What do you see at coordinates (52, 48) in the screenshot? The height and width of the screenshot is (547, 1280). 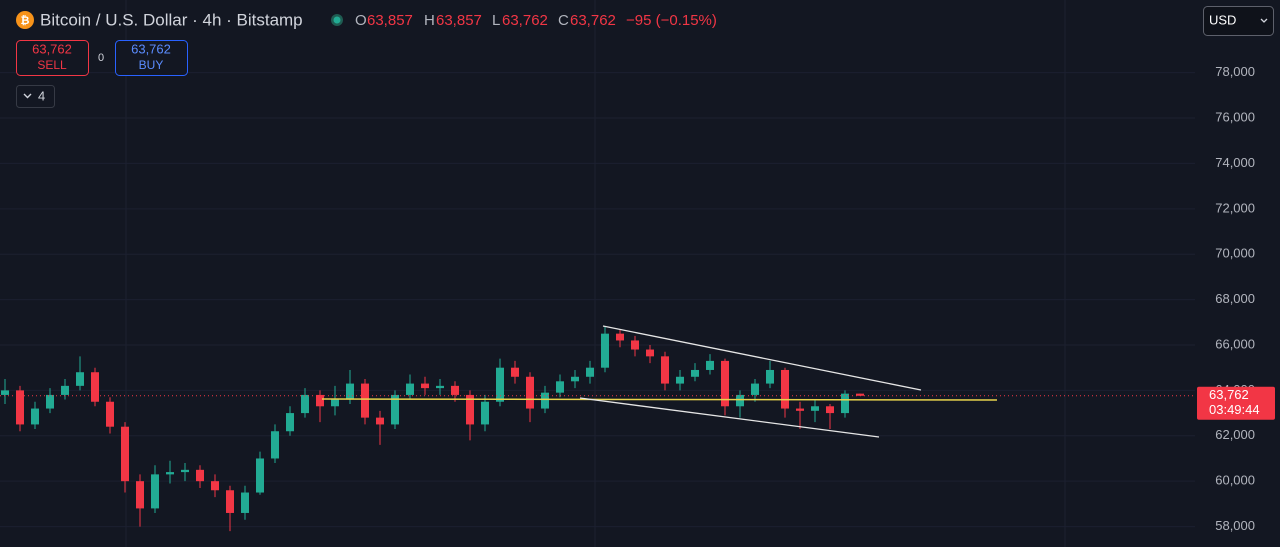 I see `sell-price: 63,762` at bounding box center [52, 48].